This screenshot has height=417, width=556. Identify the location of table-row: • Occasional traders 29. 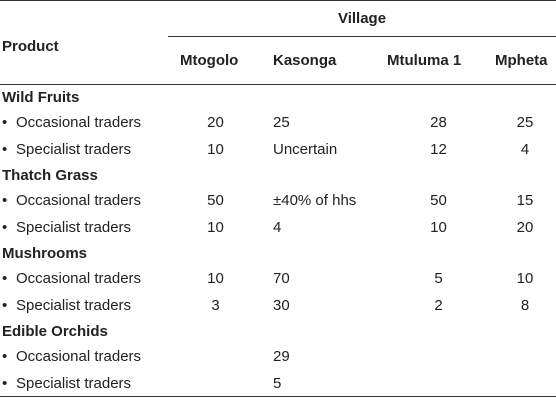
(278, 357).